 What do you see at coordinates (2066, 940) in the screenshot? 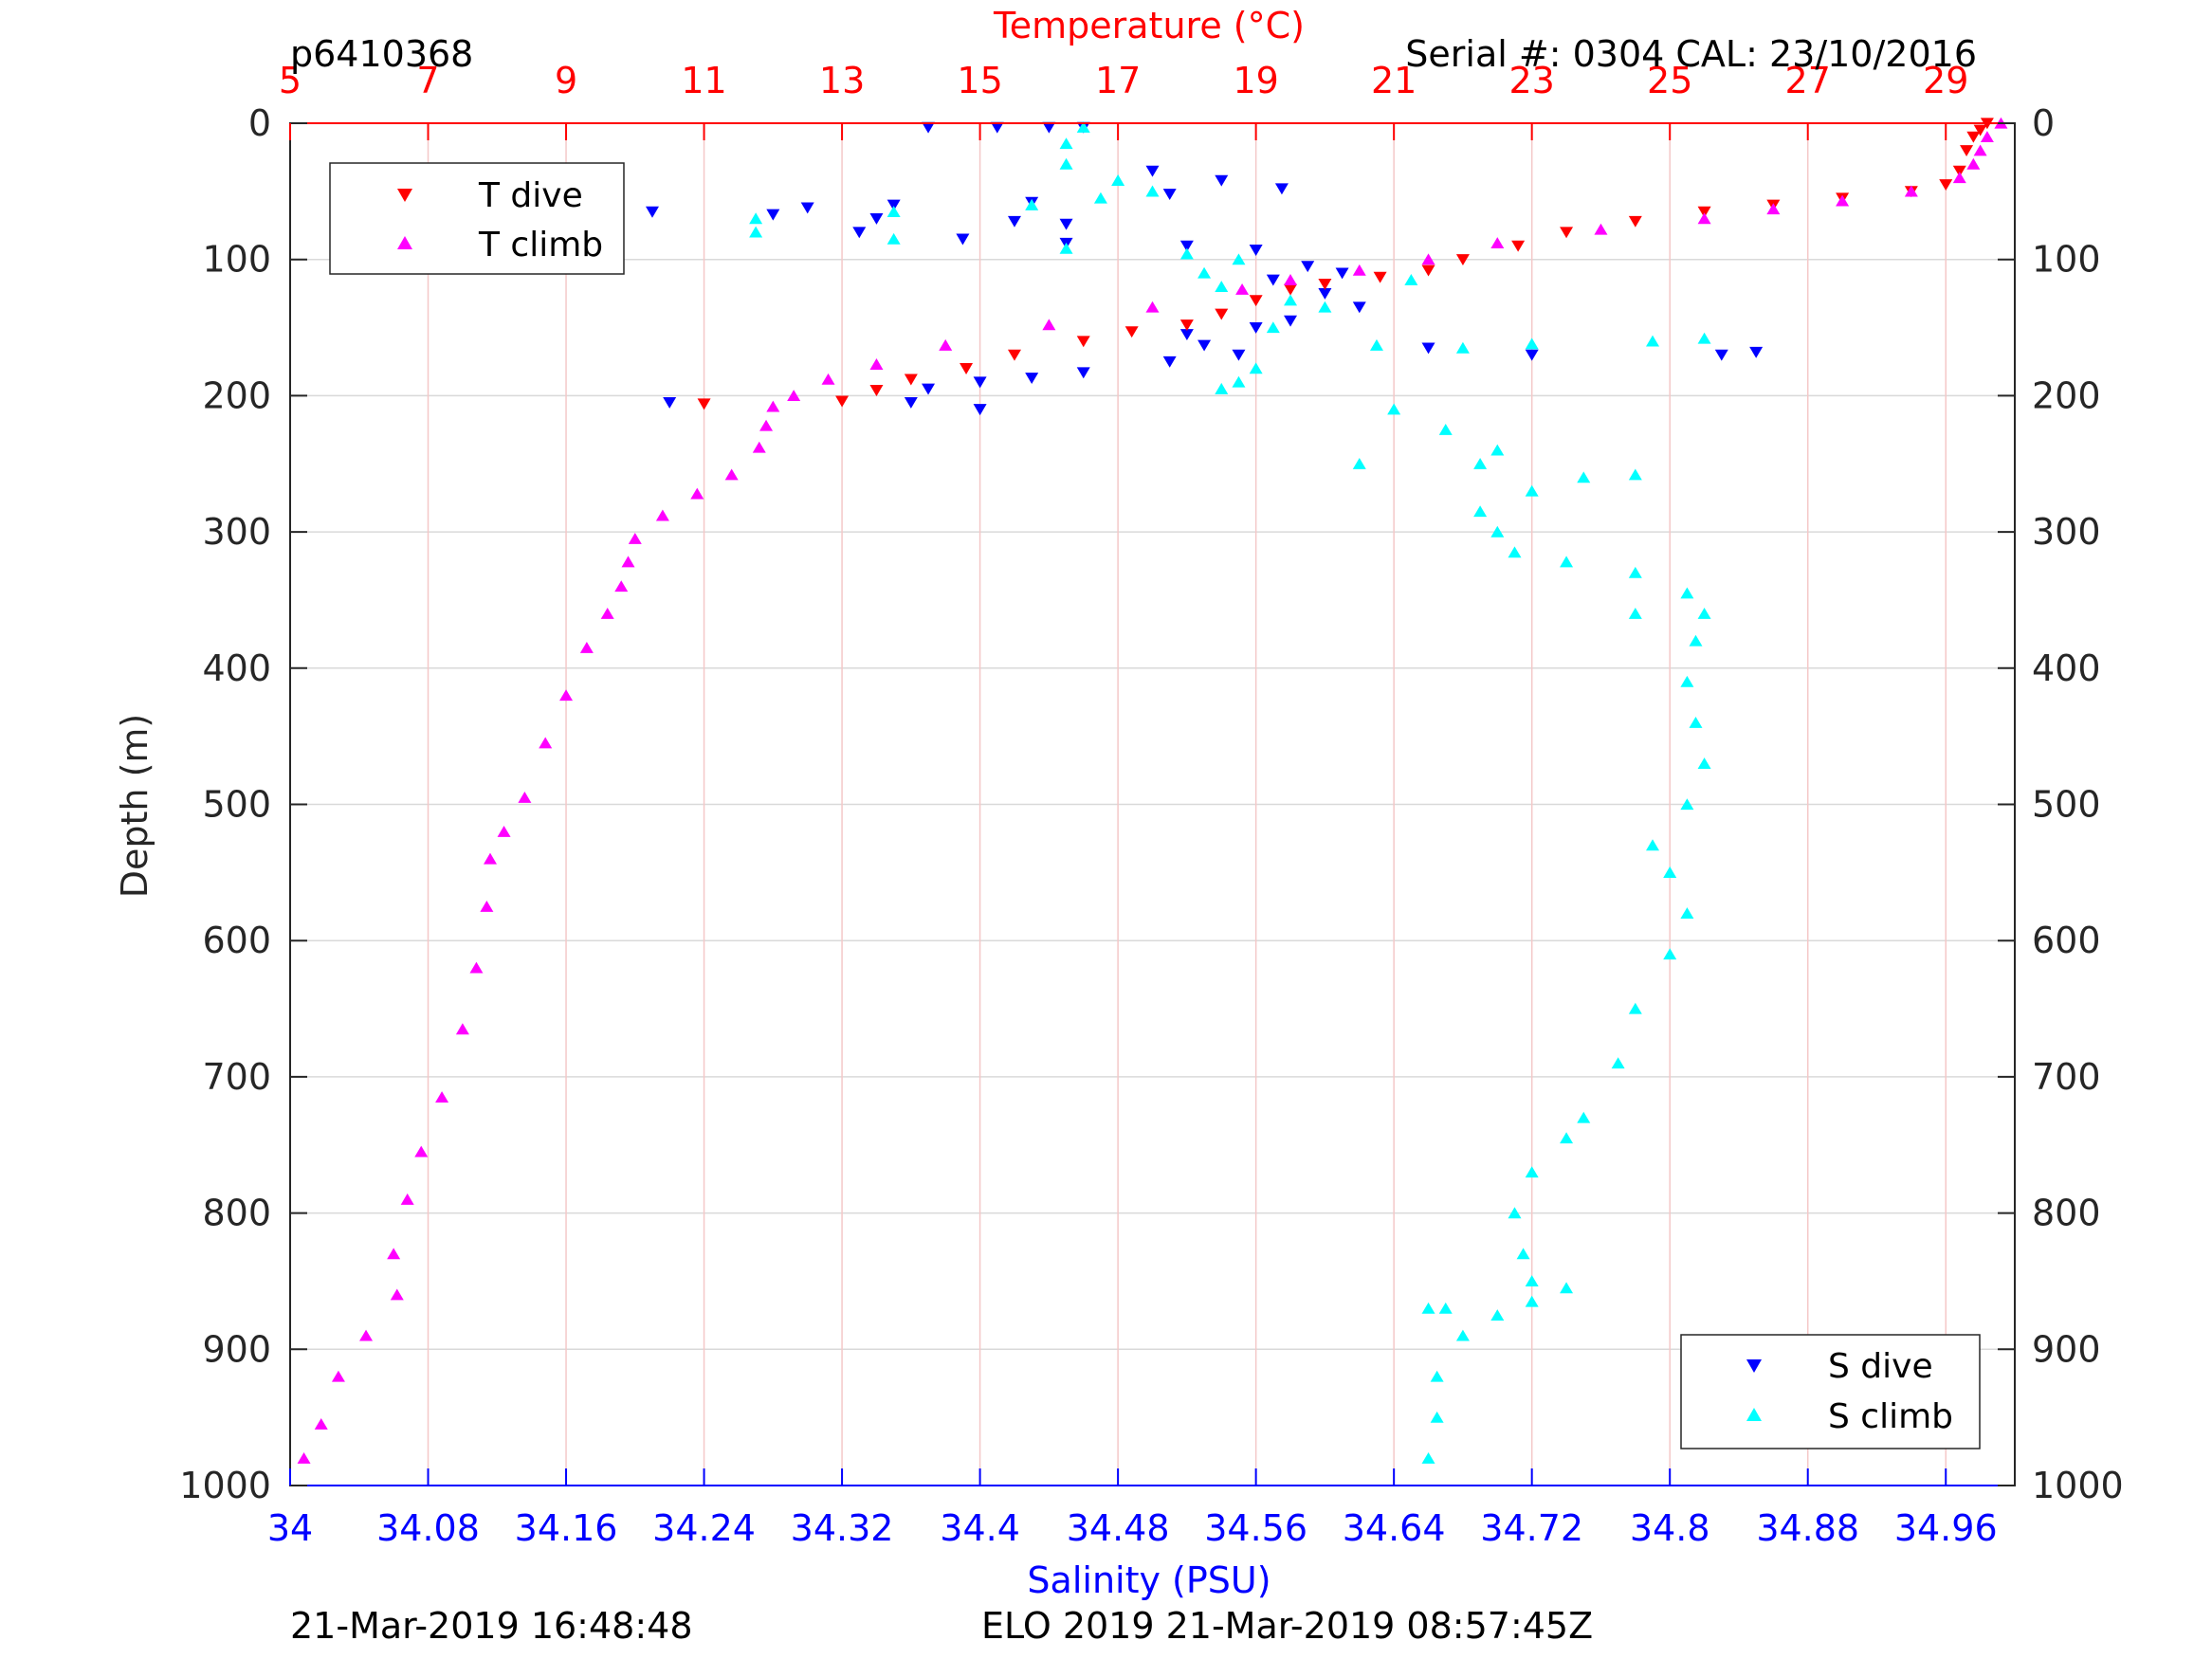
I see `depth-tick-label-right: 600` at bounding box center [2066, 940].